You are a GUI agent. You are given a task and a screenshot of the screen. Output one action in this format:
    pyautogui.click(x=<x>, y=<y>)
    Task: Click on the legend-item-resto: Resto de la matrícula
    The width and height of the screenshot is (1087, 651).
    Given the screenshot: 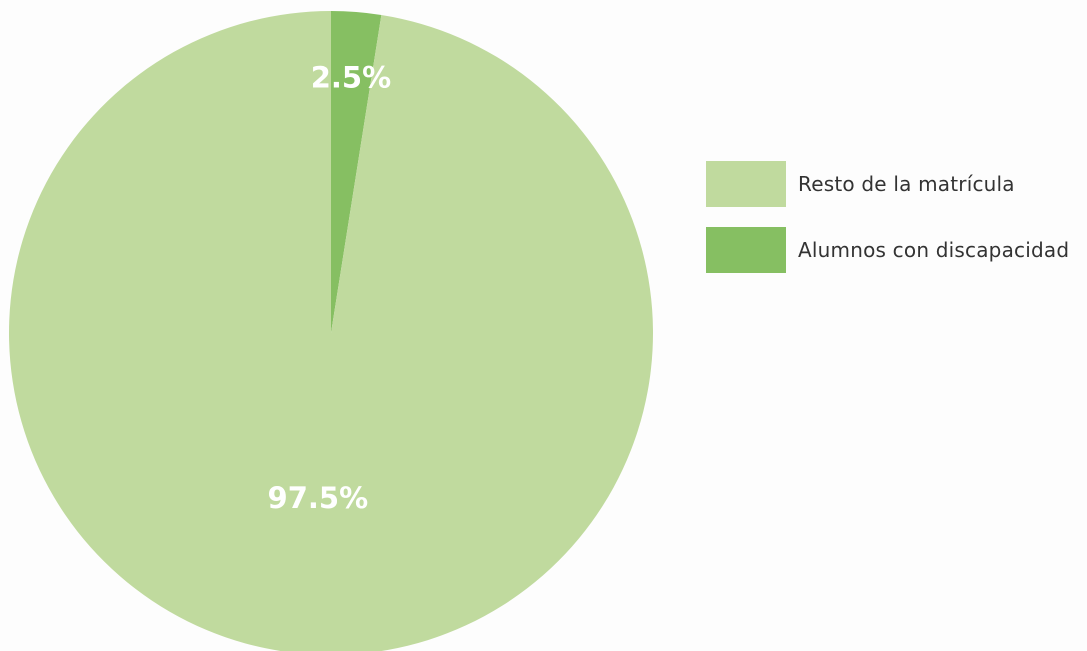 What is the action you would take?
    pyautogui.click(x=887, y=184)
    